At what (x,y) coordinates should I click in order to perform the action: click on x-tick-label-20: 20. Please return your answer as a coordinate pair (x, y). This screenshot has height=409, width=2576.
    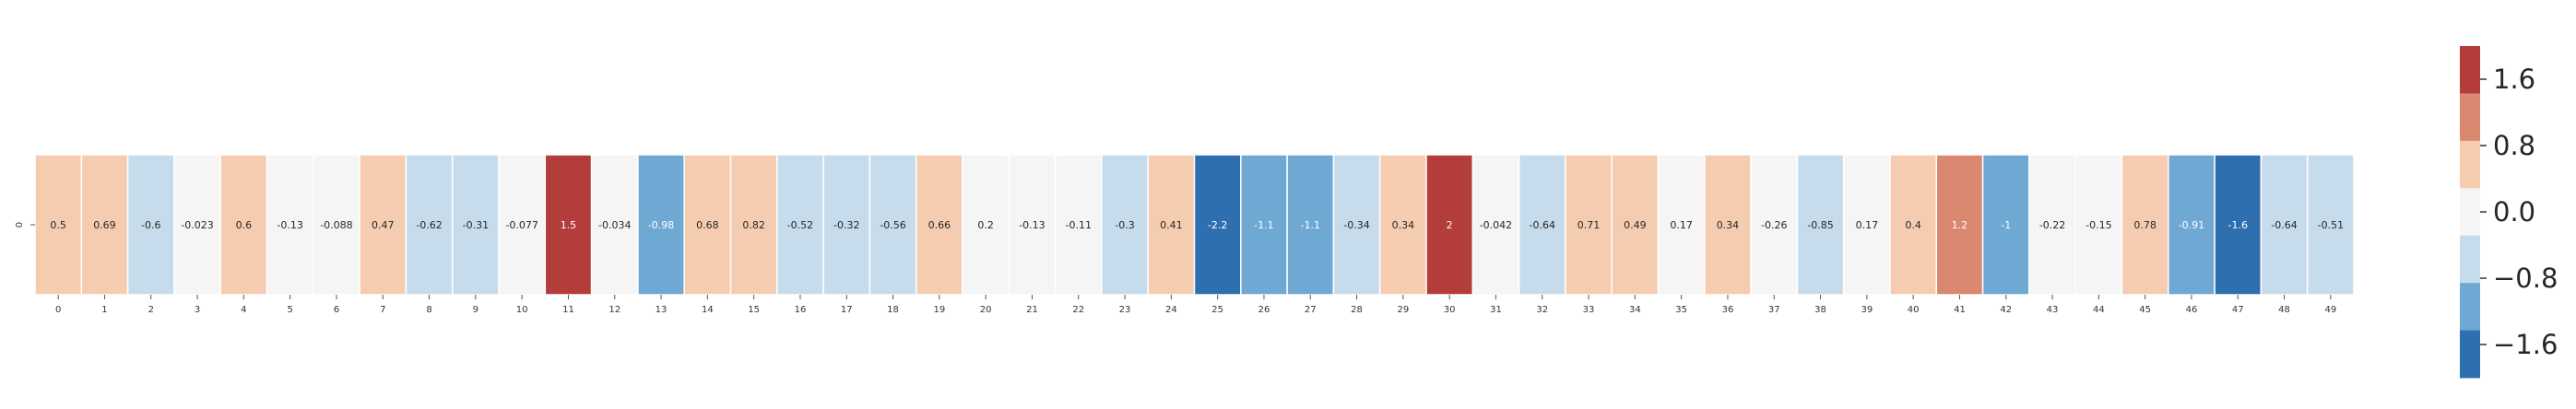
    Looking at the image, I should click on (986, 310).